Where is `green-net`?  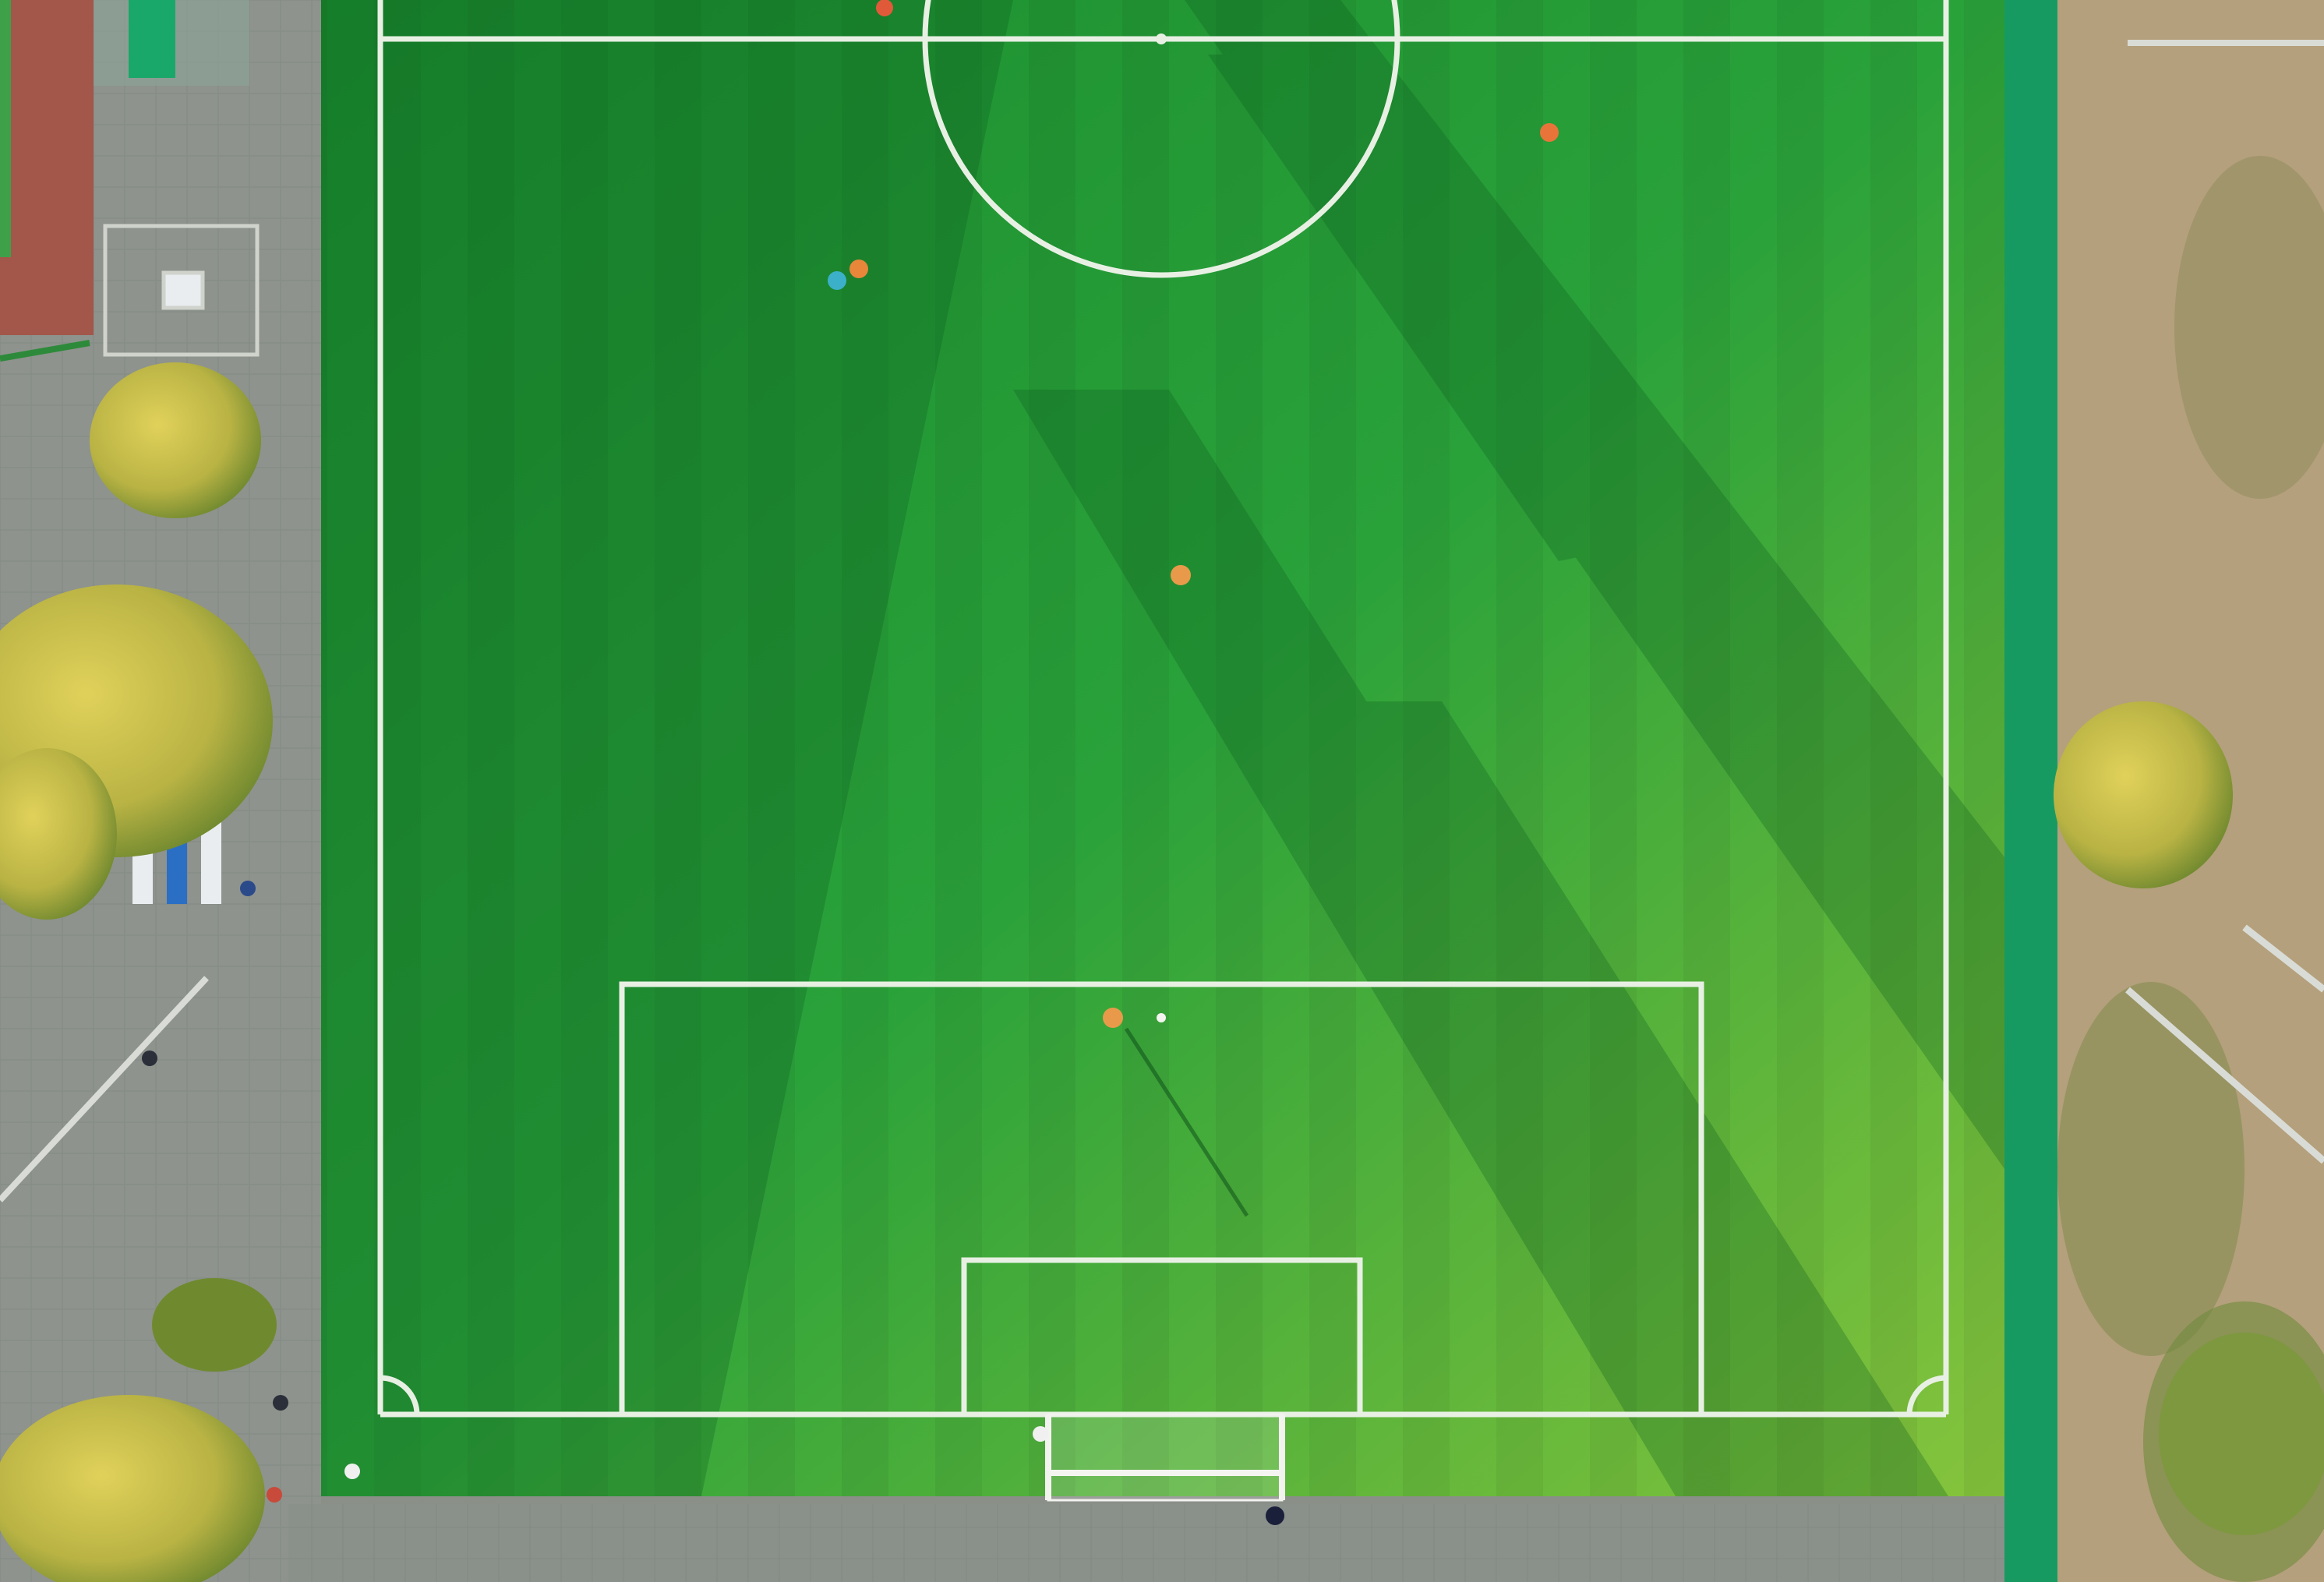
green-net is located at coordinates (152, 39).